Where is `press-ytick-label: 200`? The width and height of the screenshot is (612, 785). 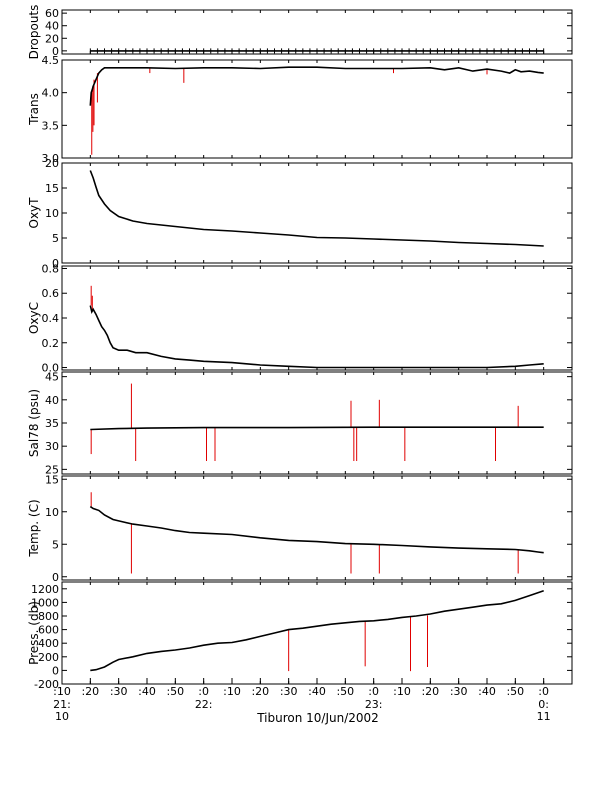
press-ytick-label: 200 is located at coordinates (48, 657).